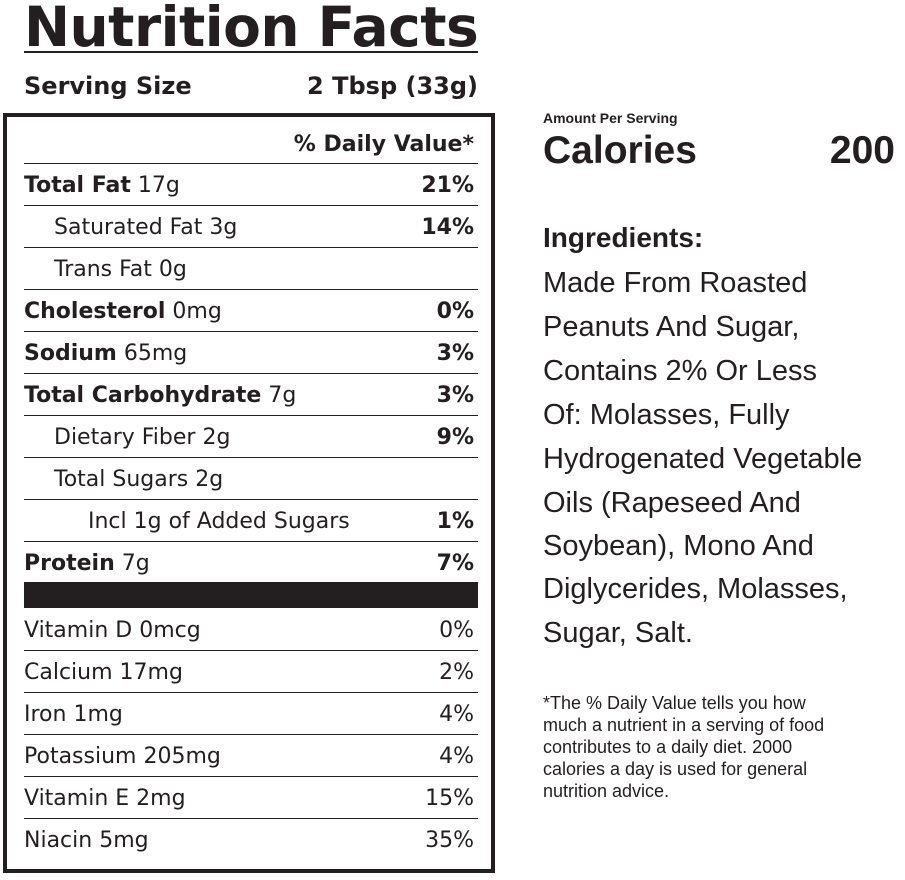 This screenshot has height=880, width=905. What do you see at coordinates (197, 311) in the screenshot?
I see `nutrient-amount: 0mg` at bounding box center [197, 311].